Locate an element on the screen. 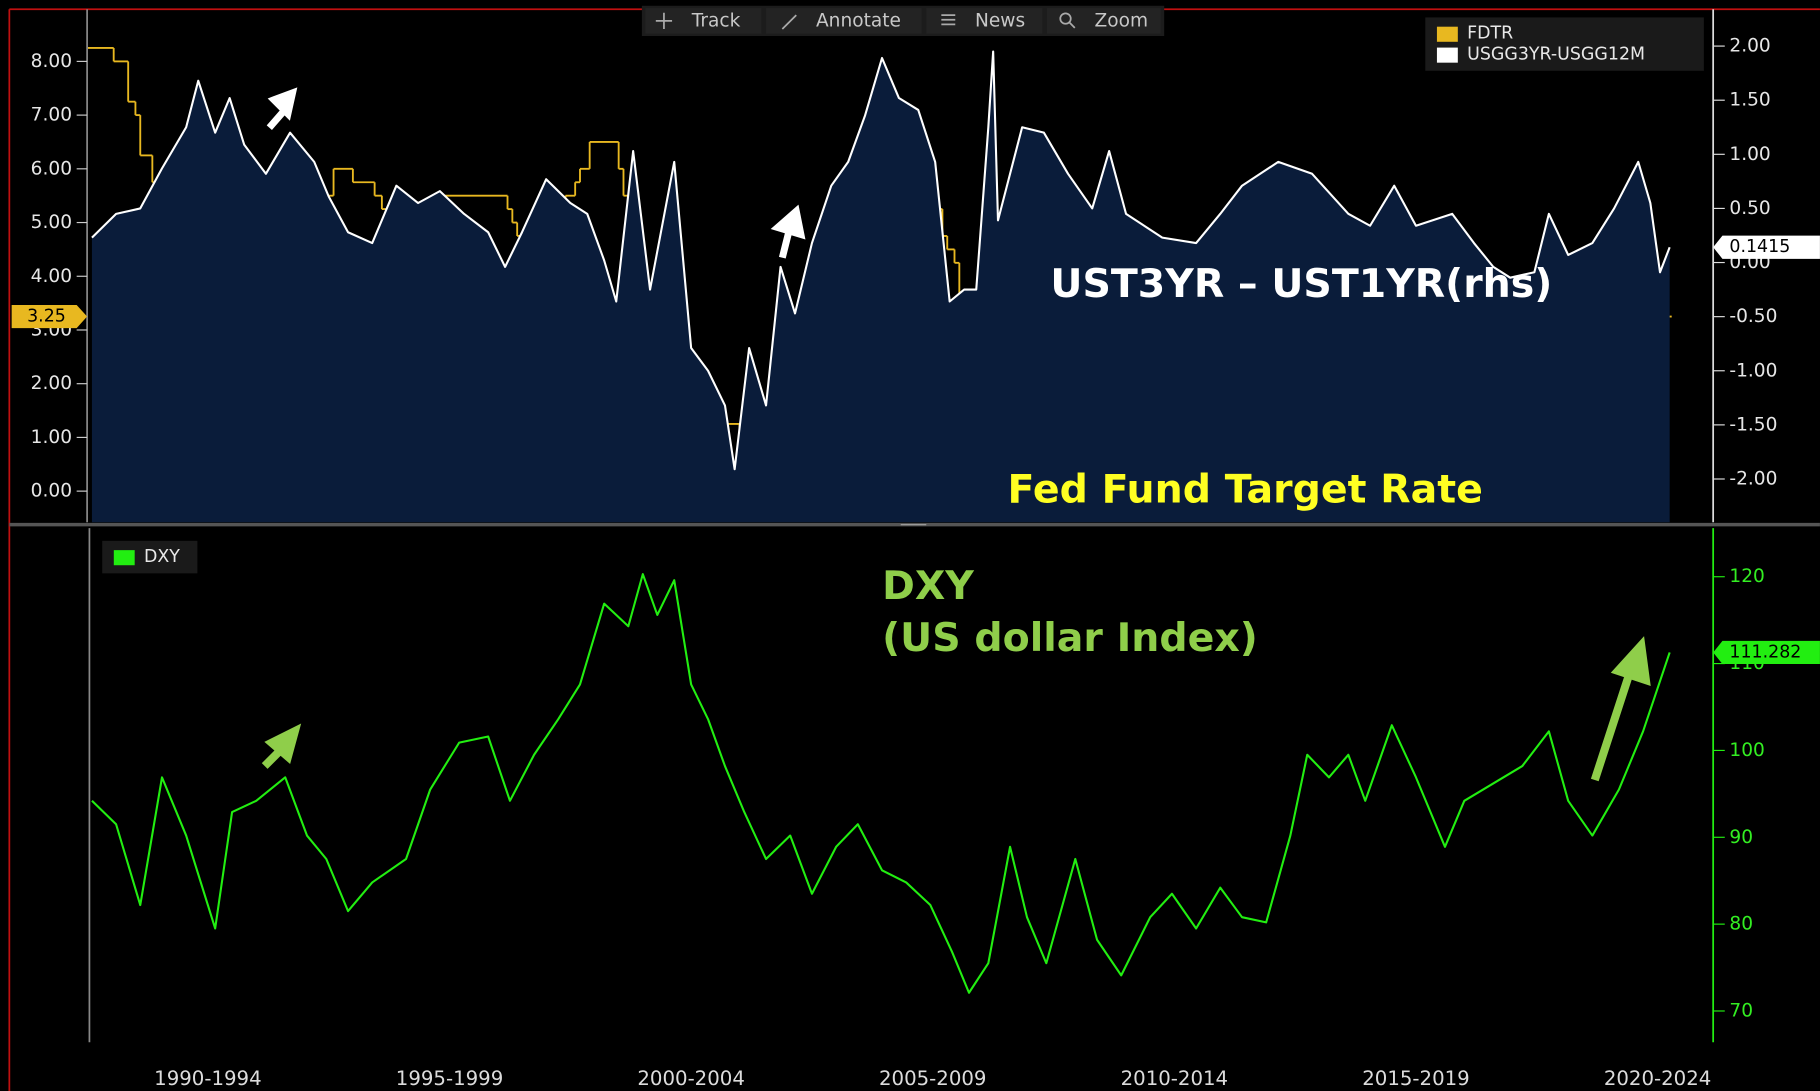 This screenshot has height=1091, width=1820. track-button: Track is located at coordinates (703, 21).